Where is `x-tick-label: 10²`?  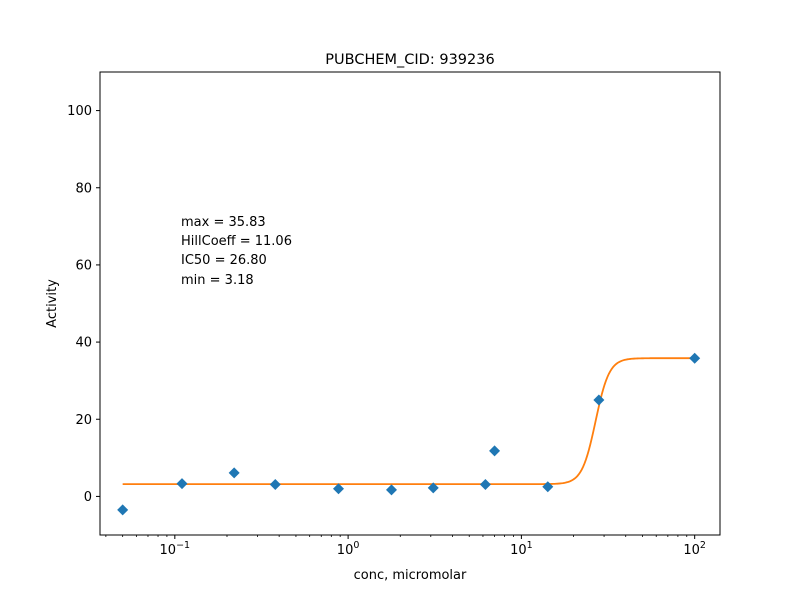 x-tick-label: 10² is located at coordinates (694, 549).